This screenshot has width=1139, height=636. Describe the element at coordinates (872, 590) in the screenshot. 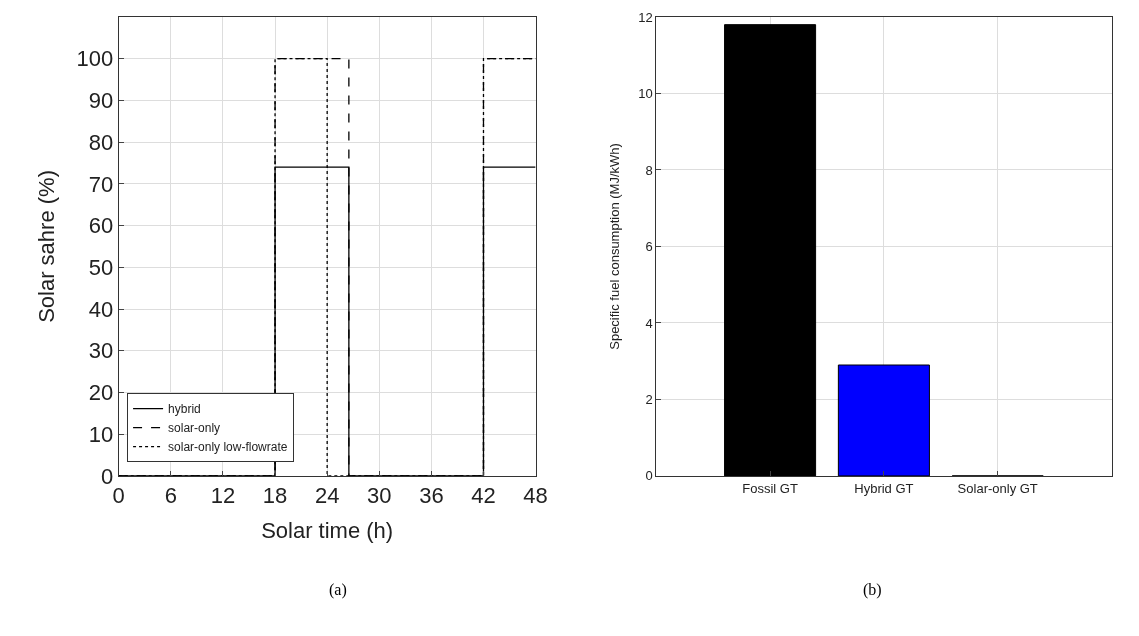

I see `text: (b)` at that location.